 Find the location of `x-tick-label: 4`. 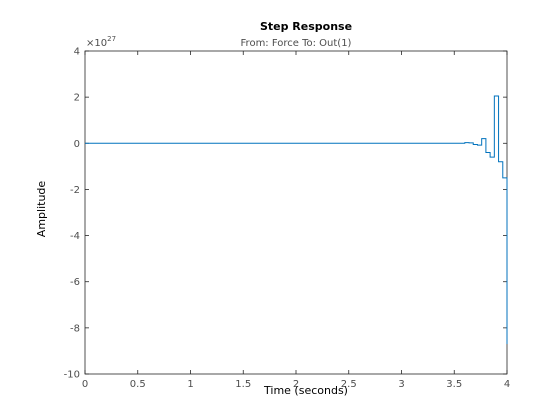

x-tick-label: 4 is located at coordinates (507, 384).